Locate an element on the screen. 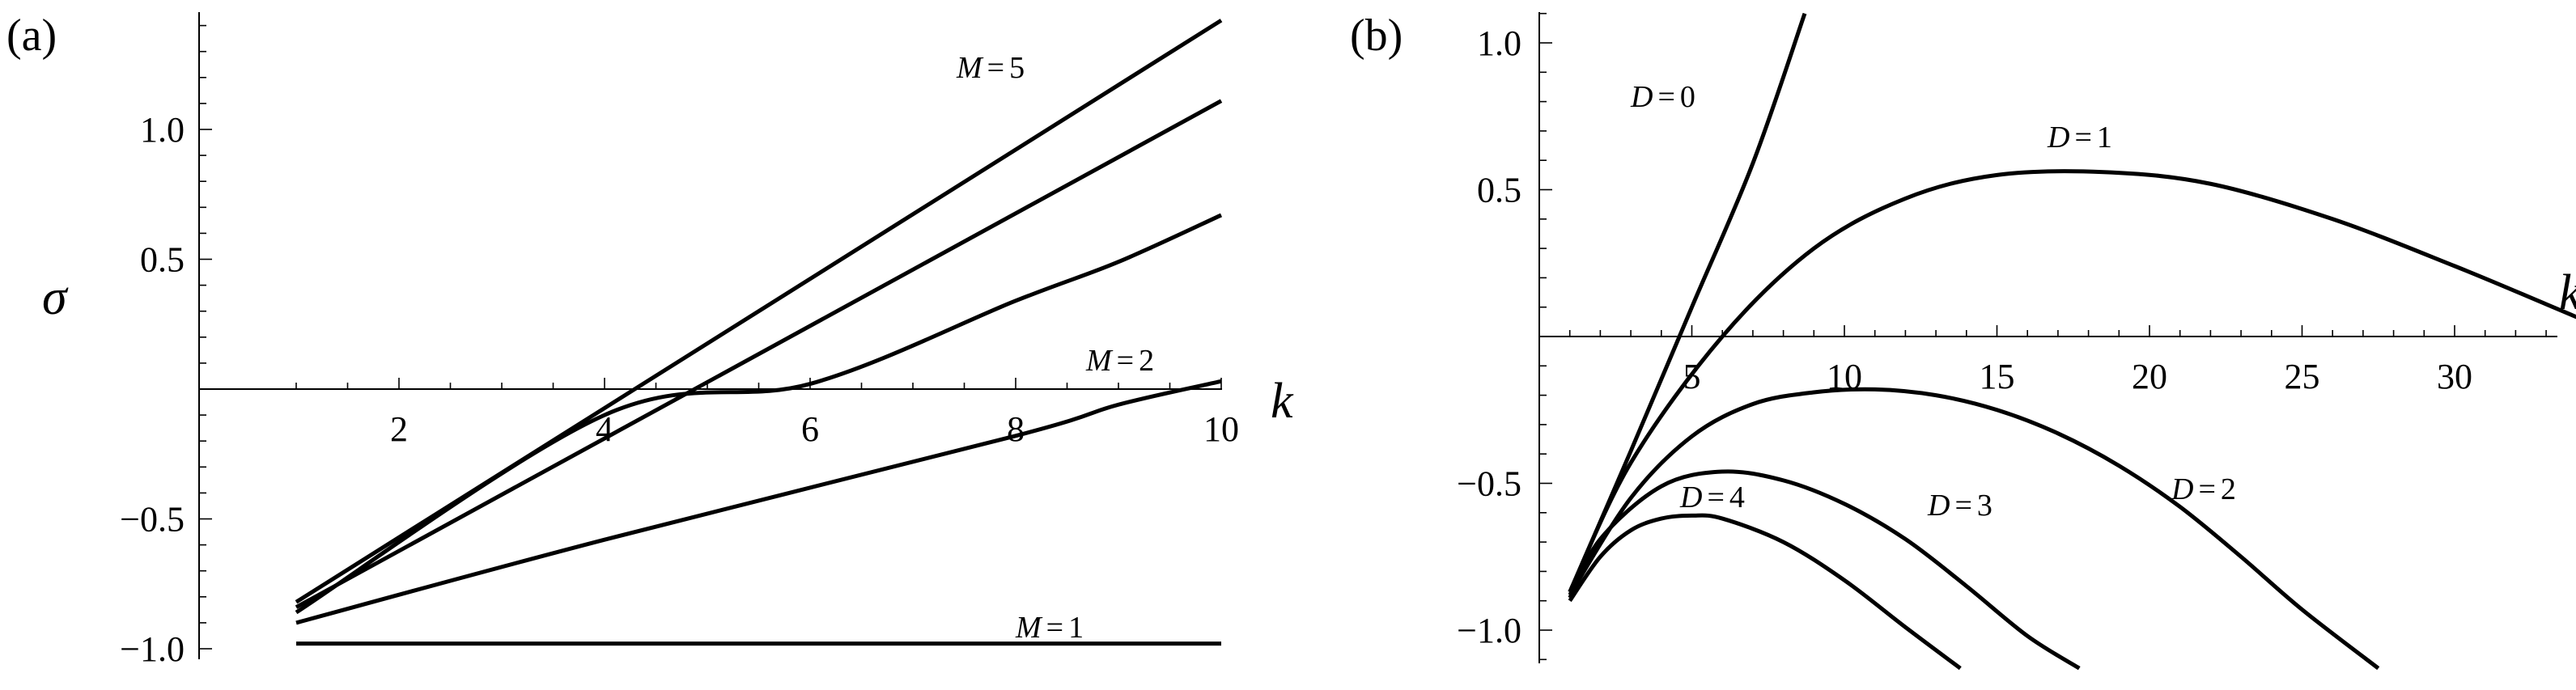 This screenshot has width=2576, height=690. panel-label: (b) is located at coordinates (1376, 36).